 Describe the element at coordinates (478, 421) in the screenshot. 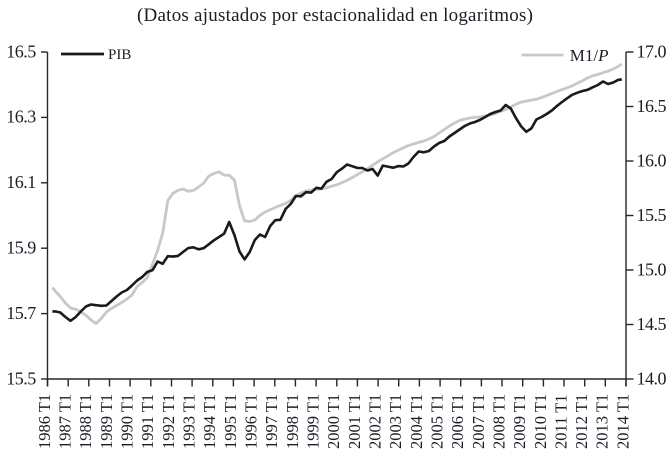

I see `svg-text: 2007 T1` at that location.